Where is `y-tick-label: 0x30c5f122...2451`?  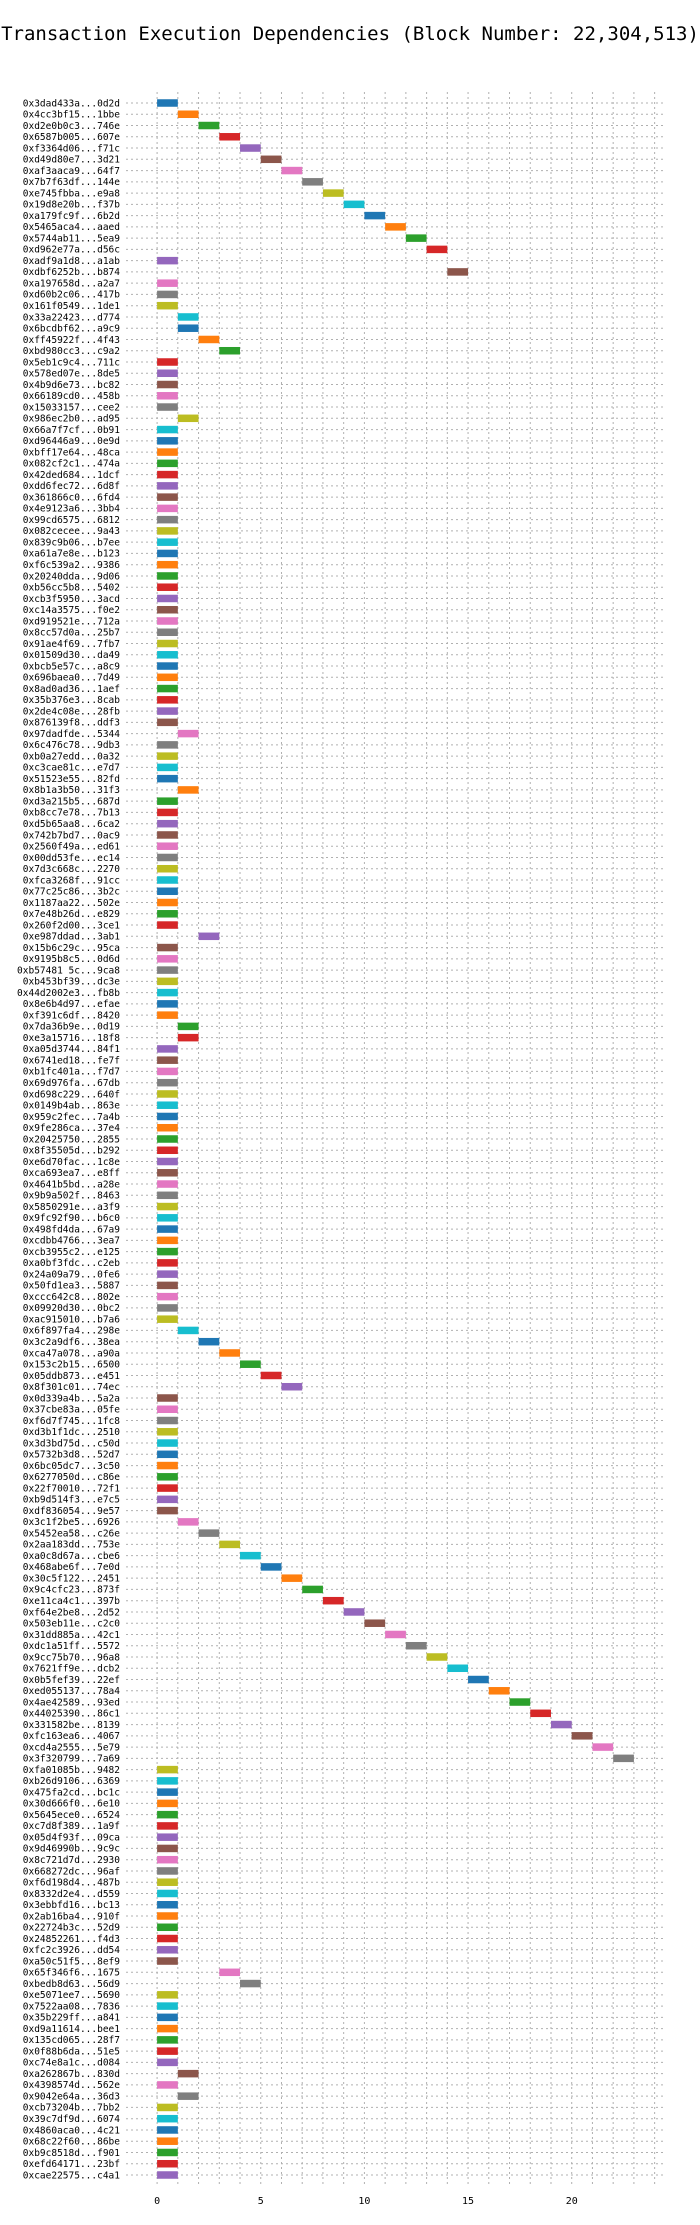 y-tick-label: 0x30c5f122...2451 is located at coordinates (72, 1578).